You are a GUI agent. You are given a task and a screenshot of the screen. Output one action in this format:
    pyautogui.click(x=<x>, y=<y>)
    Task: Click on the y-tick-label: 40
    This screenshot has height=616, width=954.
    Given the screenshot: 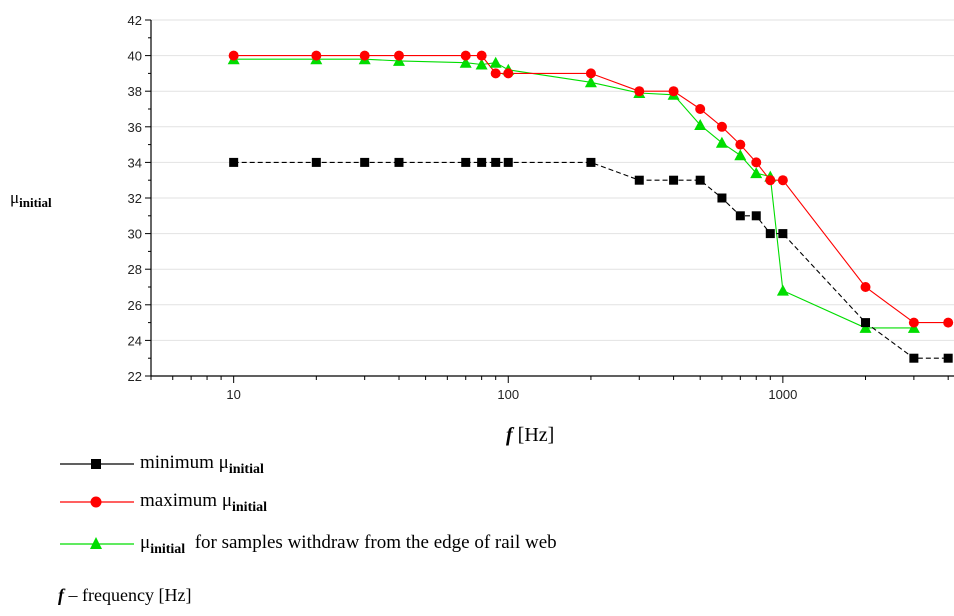 What is the action you would take?
    pyautogui.click(x=135, y=56)
    